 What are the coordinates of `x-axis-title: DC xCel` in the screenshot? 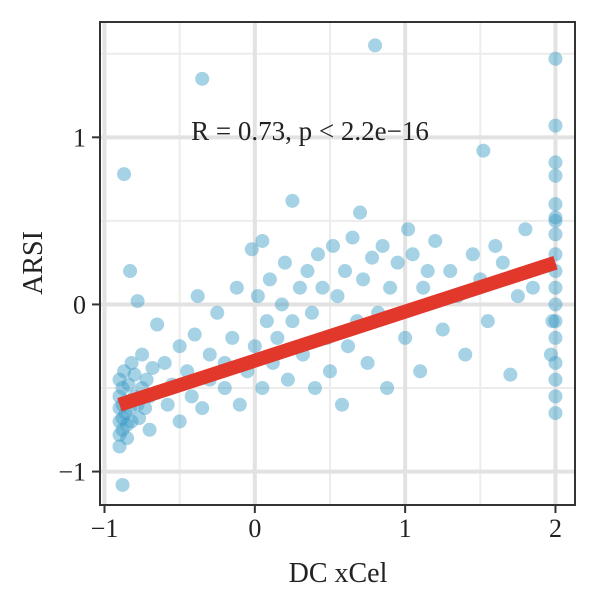 It's located at (338, 573).